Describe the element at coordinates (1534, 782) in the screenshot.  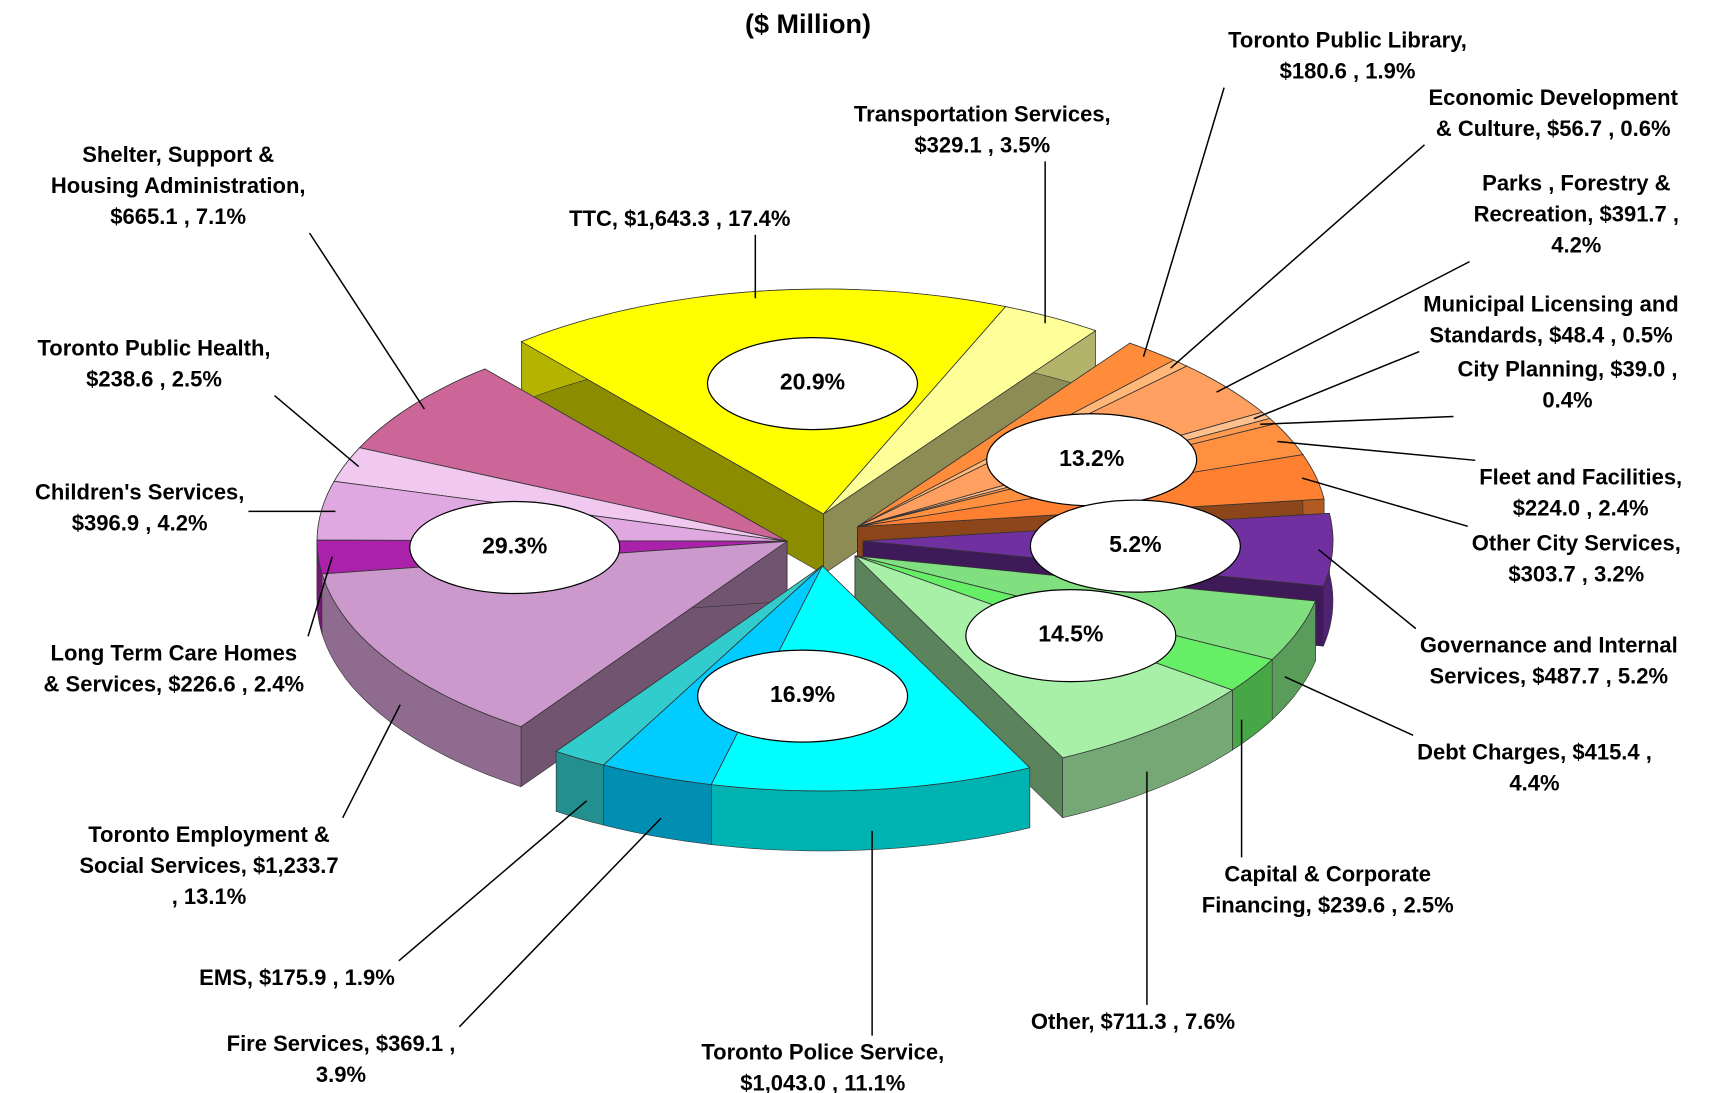
I see `slice-label-line: 4.4%` at that location.